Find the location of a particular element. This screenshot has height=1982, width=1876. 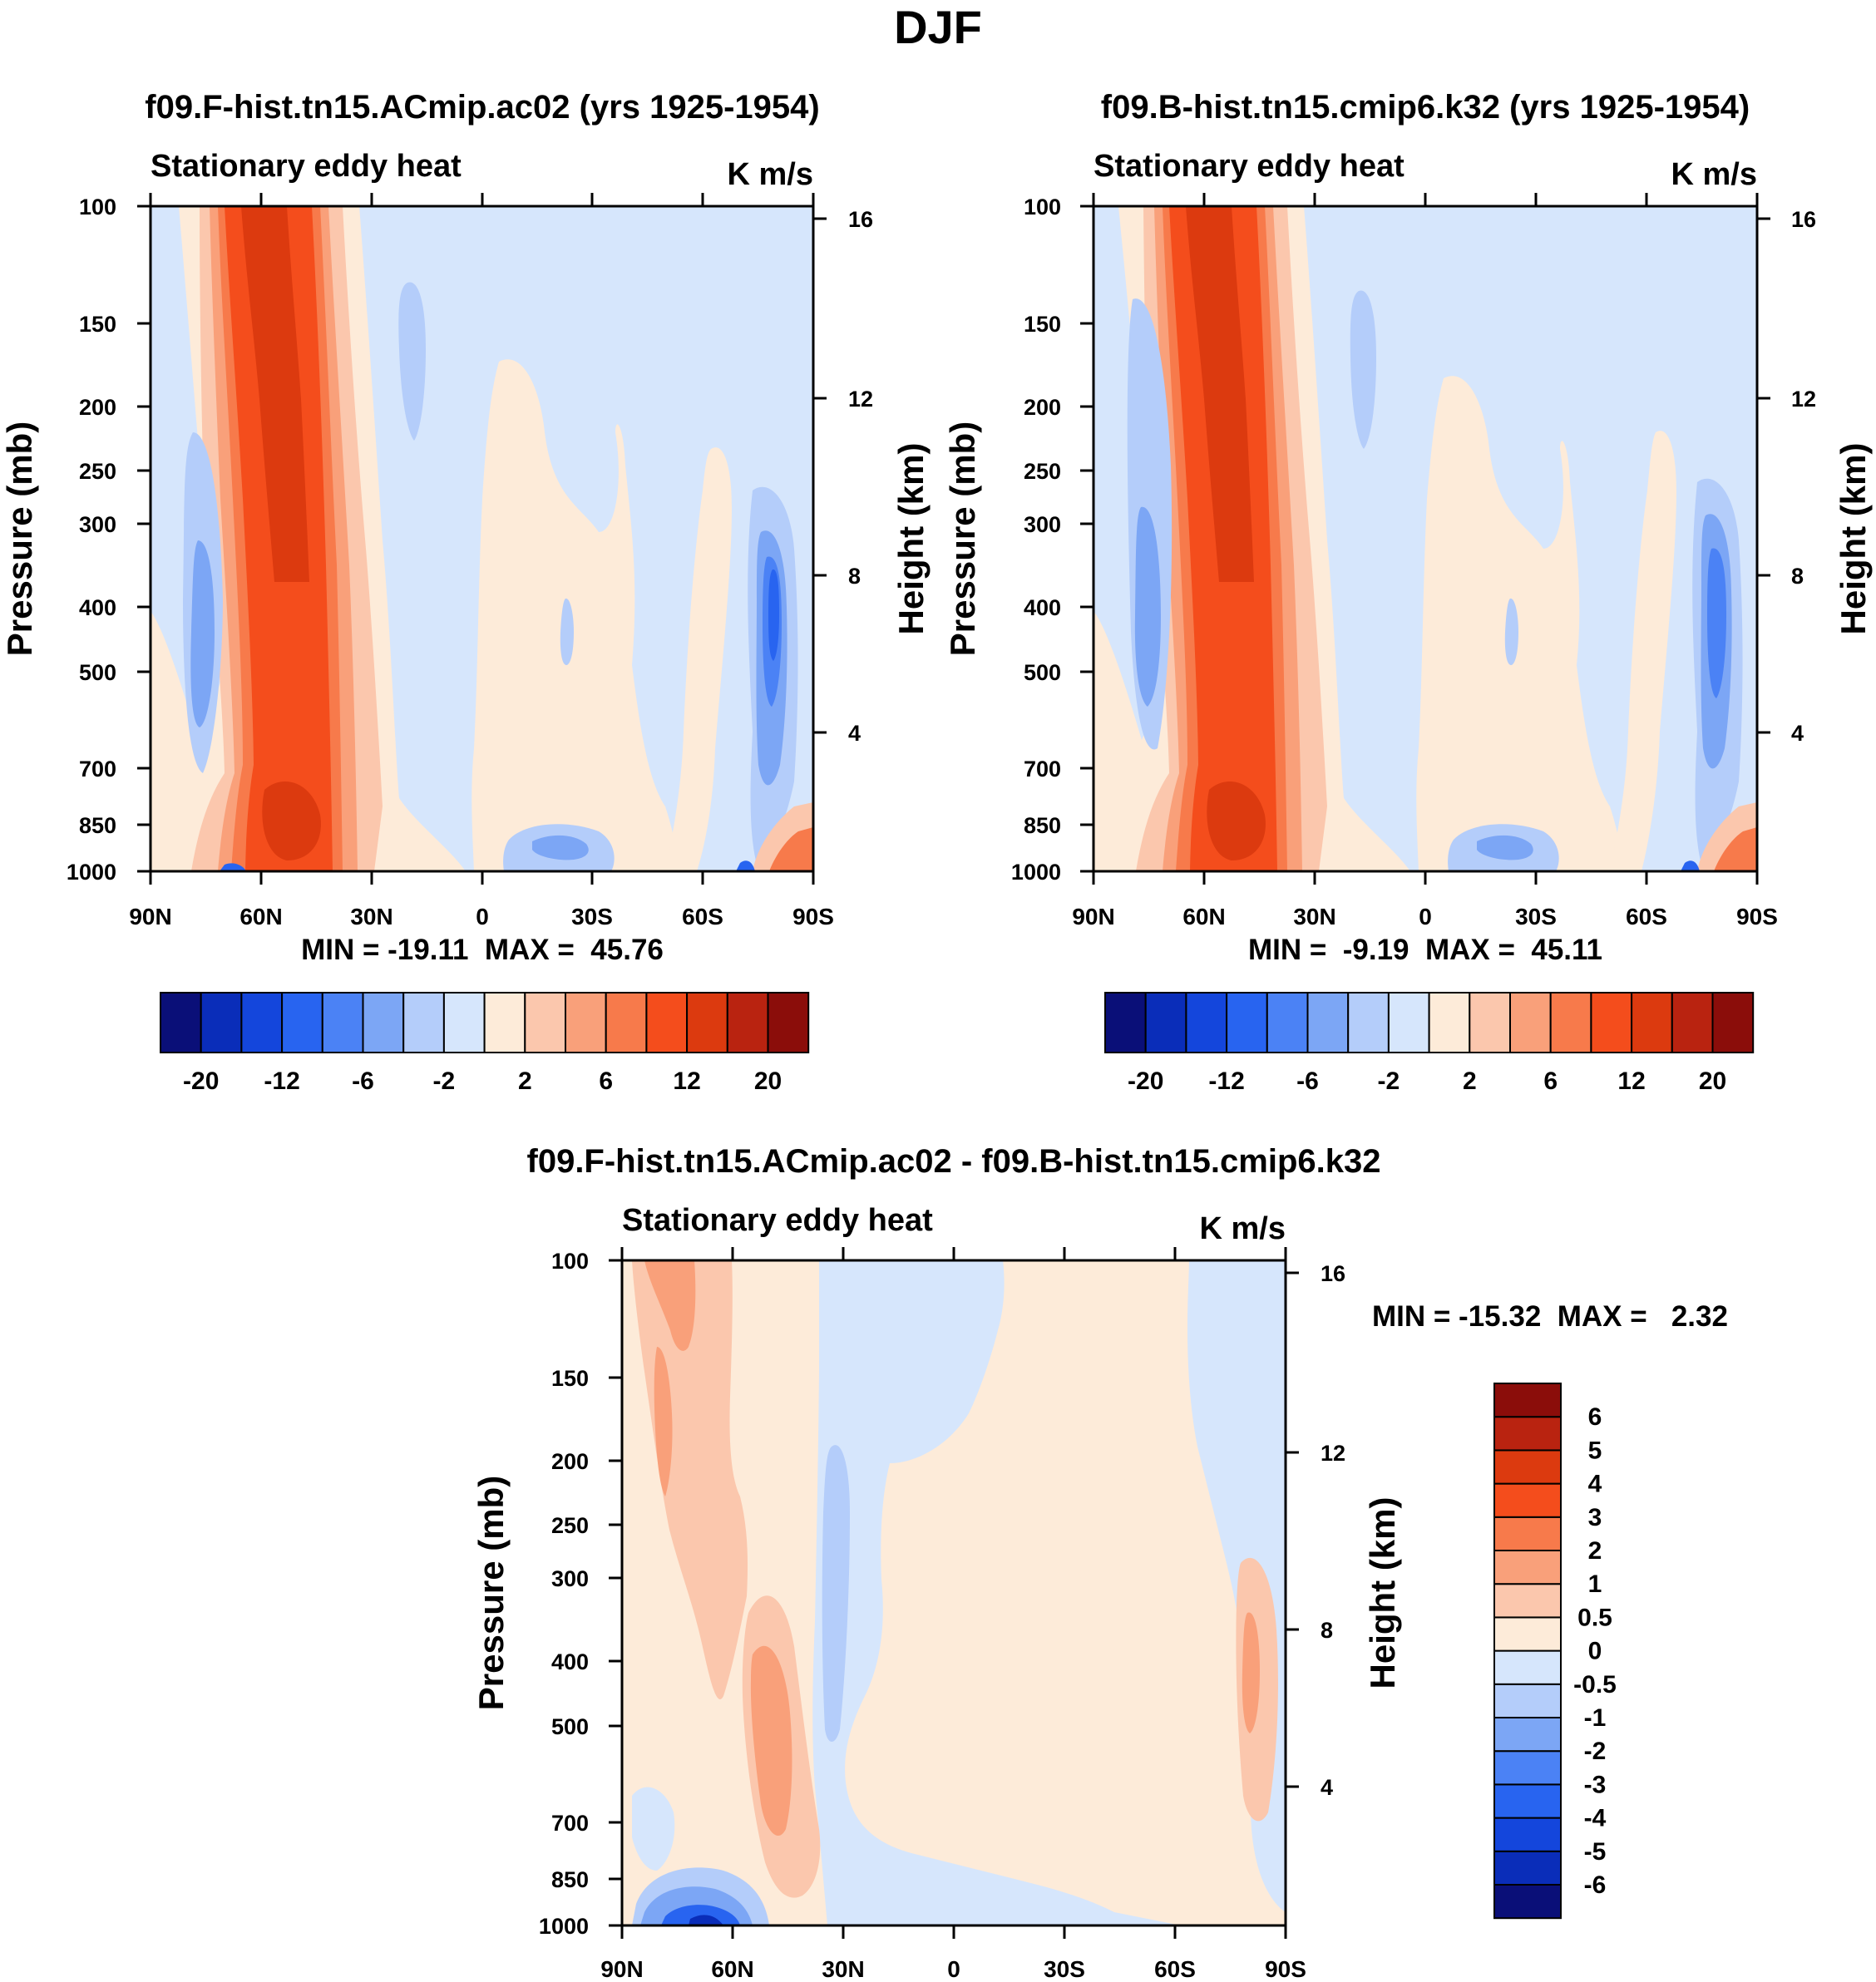

panel-b-xtick-label: 30S is located at coordinates (1536, 916).